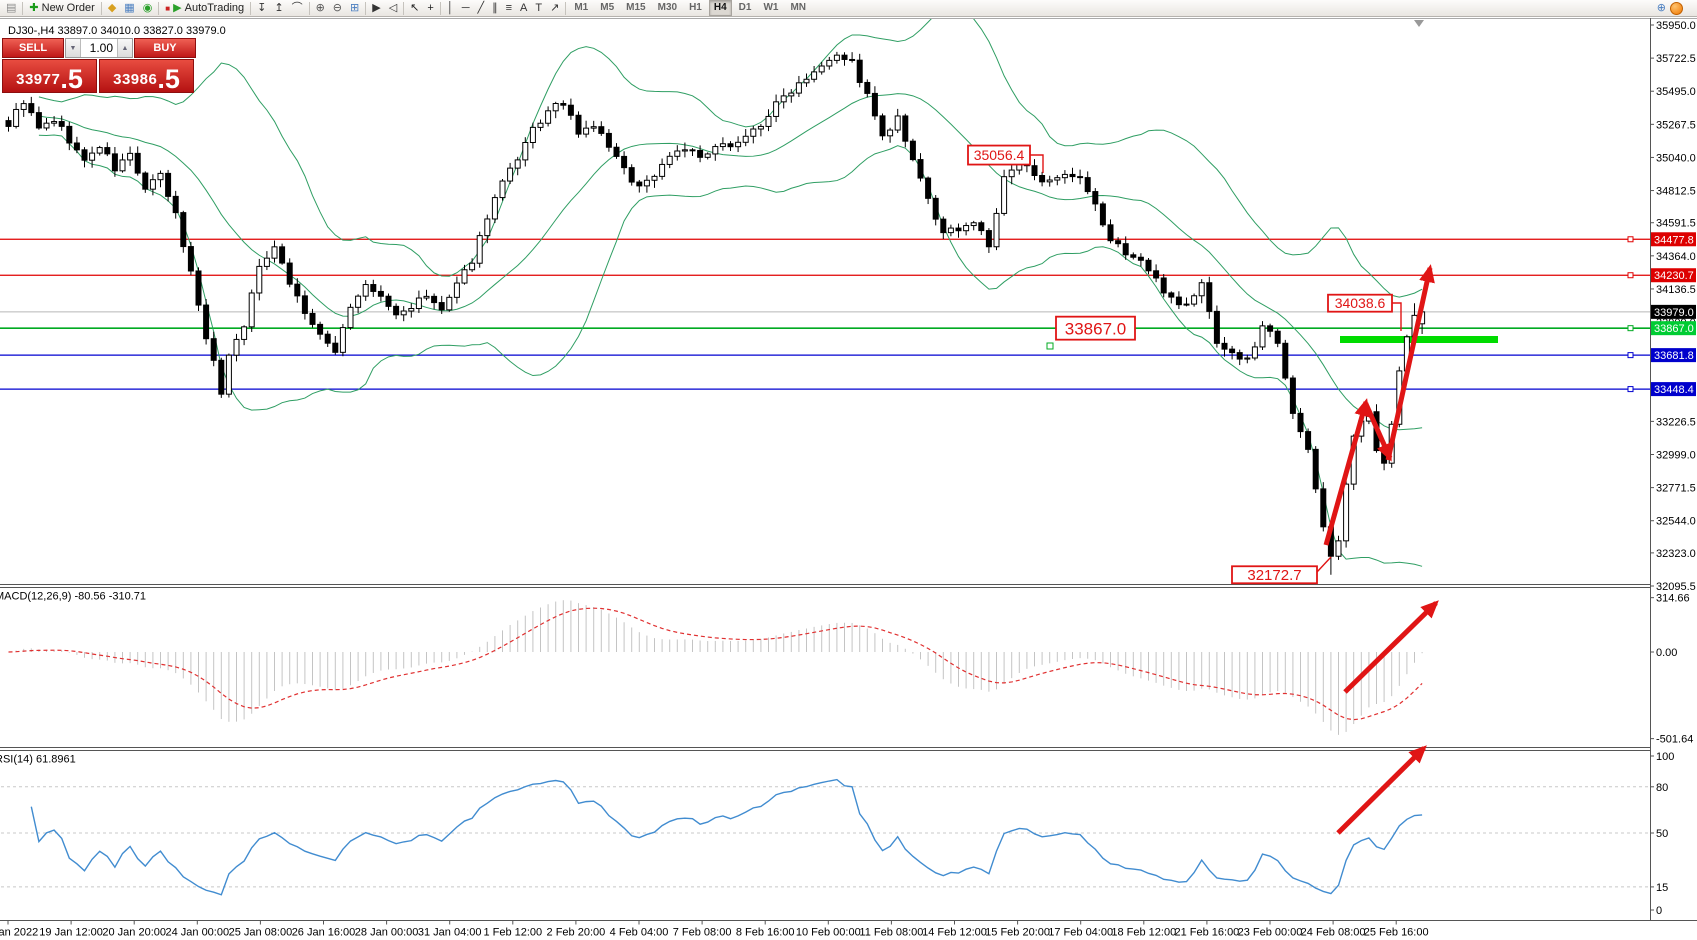  I want to click on timeframe-button-w1: W1, so click(771, 7).